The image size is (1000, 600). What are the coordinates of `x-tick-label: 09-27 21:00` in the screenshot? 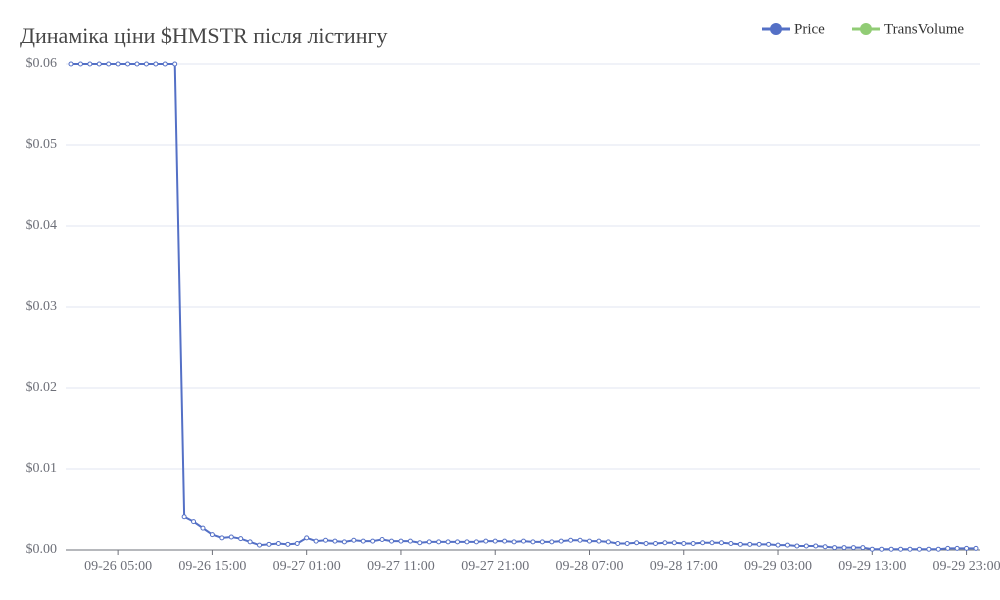 It's located at (495, 566).